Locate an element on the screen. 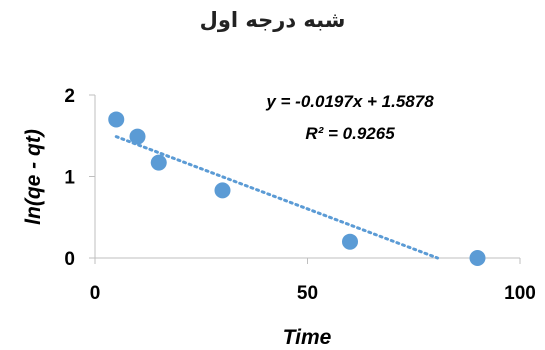 The height and width of the screenshot is (350, 545). x-tick-label: 100 is located at coordinates (520, 293).